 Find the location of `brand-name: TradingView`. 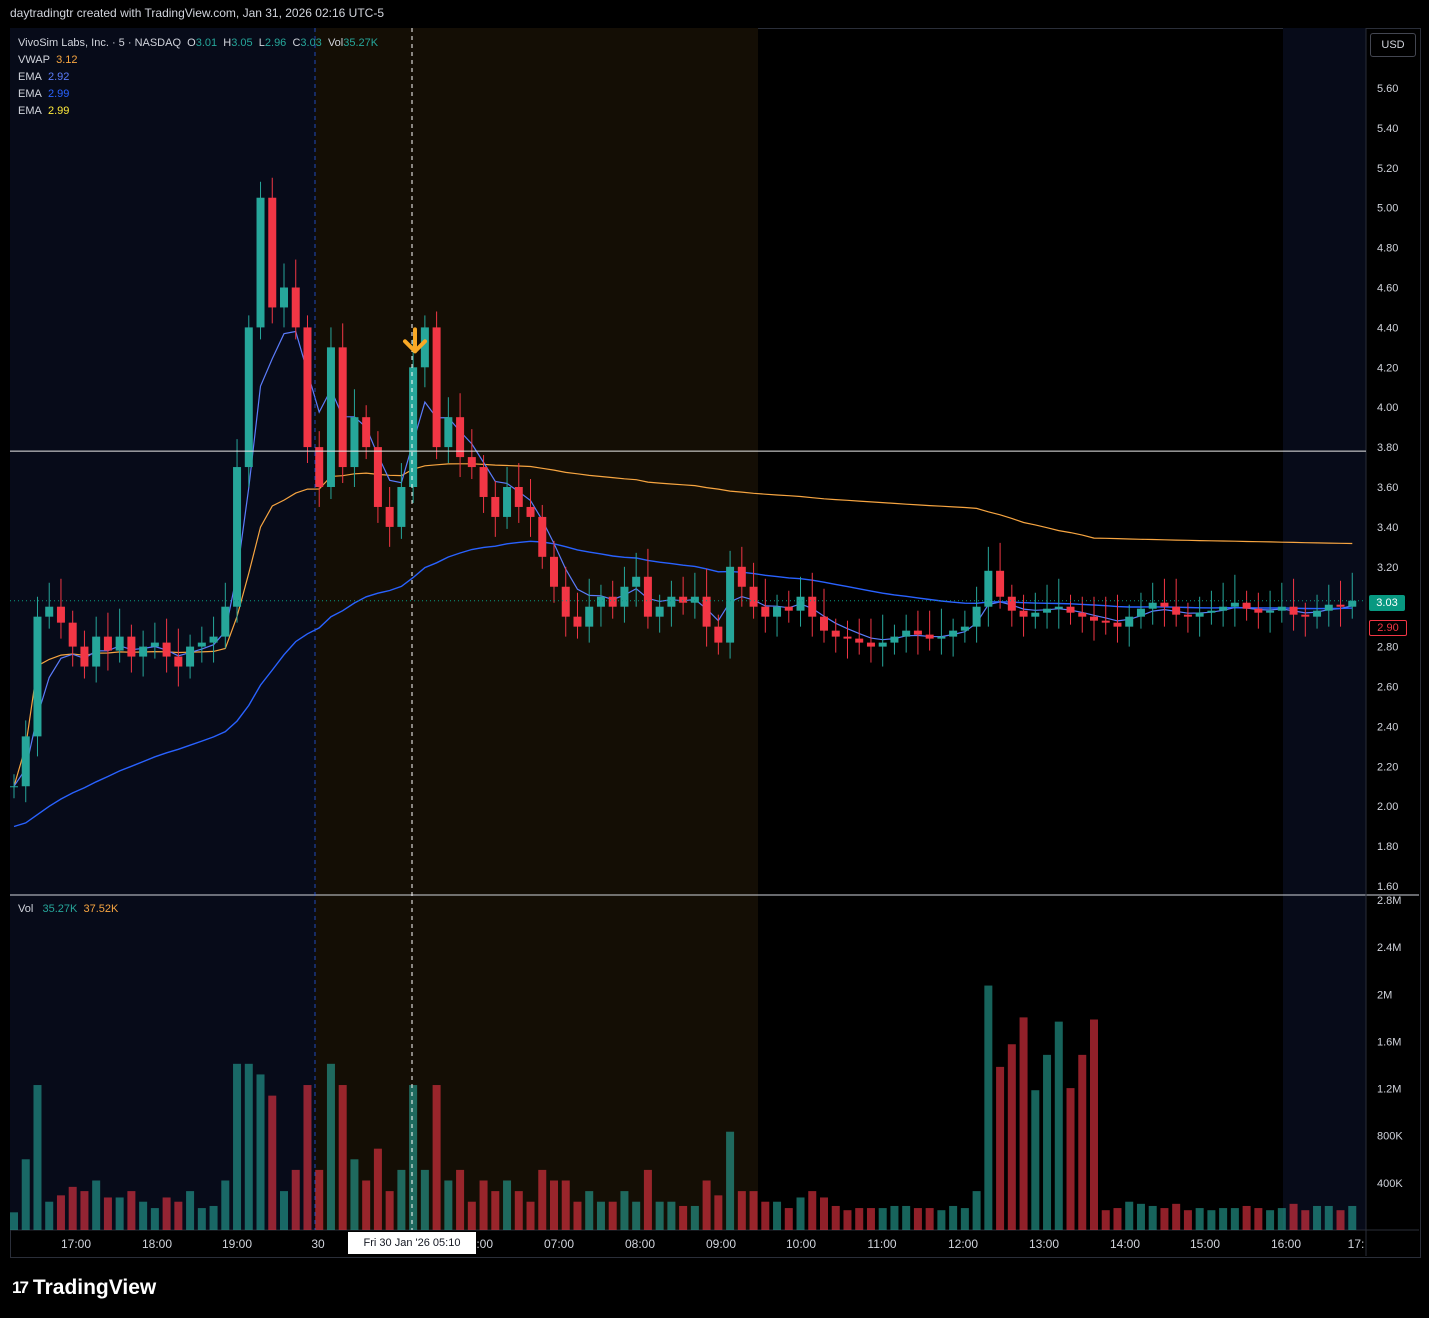

brand-name: TradingView is located at coordinates (94, 1287).